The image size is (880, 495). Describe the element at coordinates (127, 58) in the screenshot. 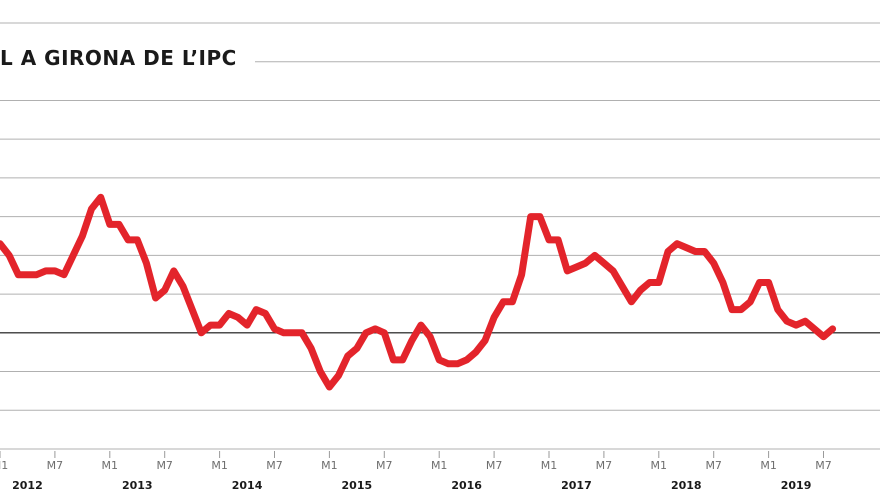

I see `chart-title: L A GIRONA DE L’IPC` at that location.